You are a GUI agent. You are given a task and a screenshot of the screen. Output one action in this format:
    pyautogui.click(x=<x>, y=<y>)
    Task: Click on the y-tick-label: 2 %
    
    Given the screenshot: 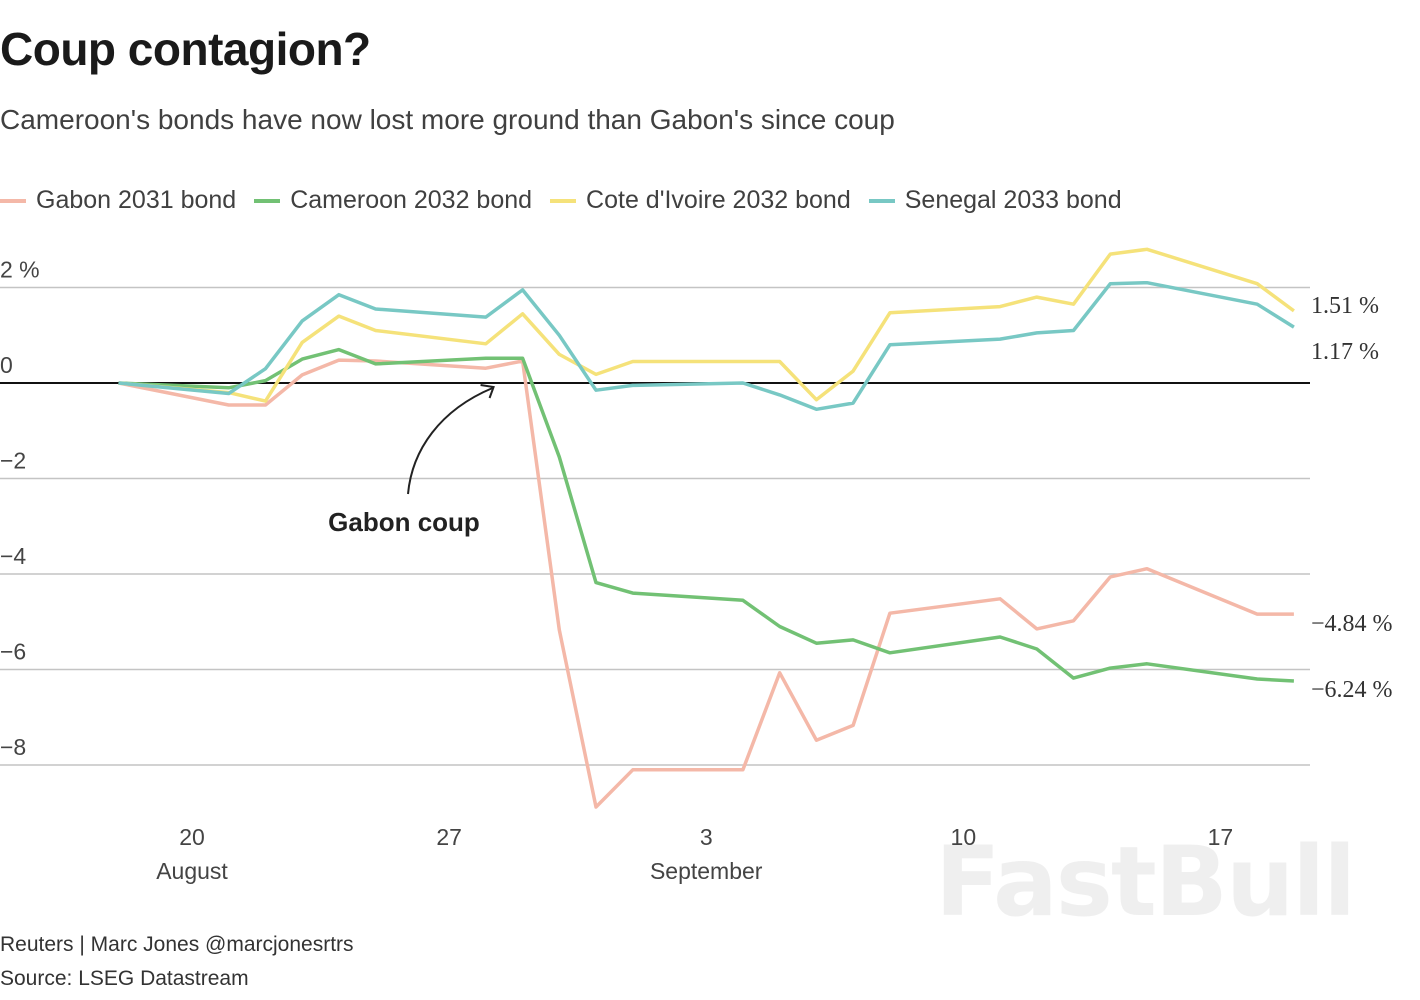 What is the action you would take?
    pyautogui.click(x=20, y=270)
    